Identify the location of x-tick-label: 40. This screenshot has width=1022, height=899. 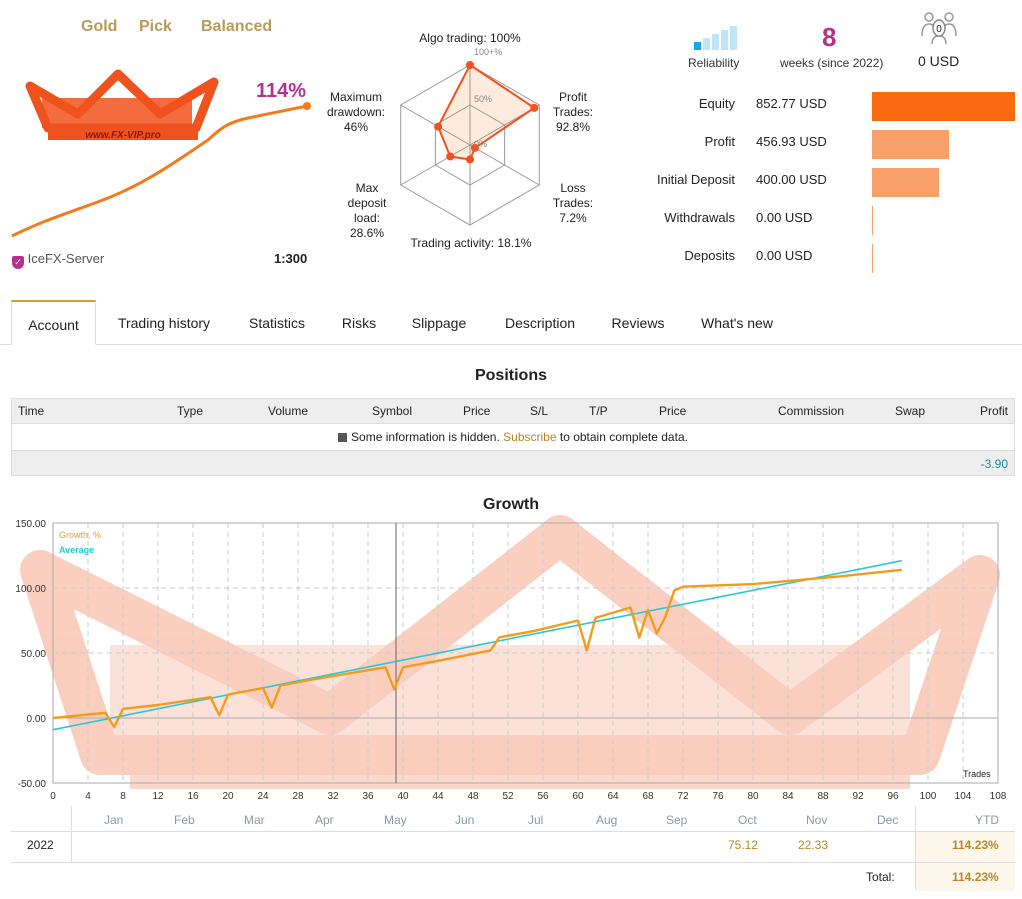
(403, 796).